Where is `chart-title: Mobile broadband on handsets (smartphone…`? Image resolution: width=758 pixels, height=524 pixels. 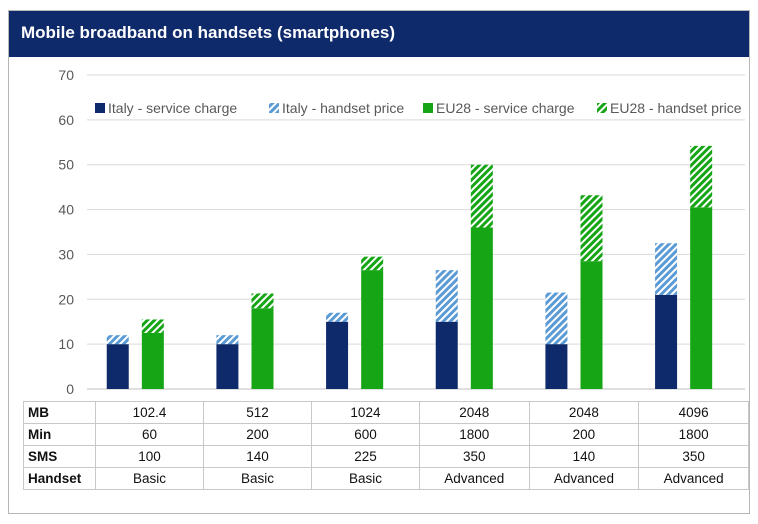 chart-title: Mobile broadband on handsets (smartphone… is located at coordinates (208, 32).